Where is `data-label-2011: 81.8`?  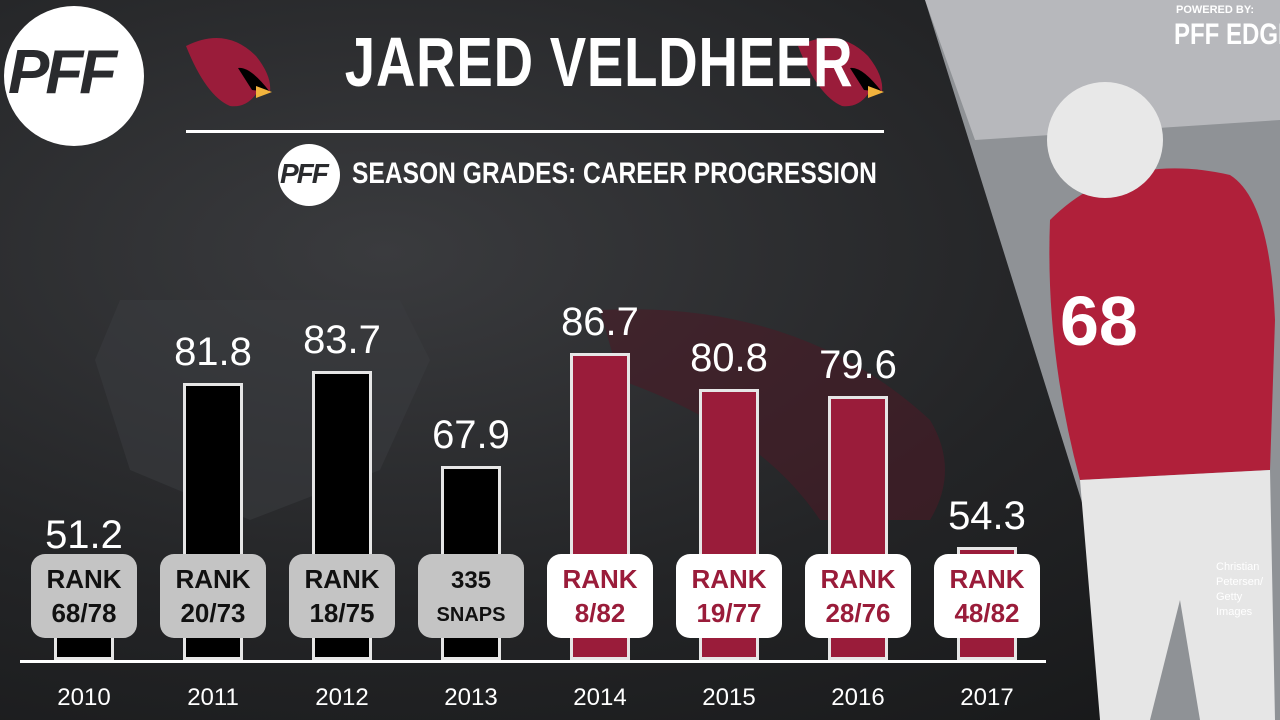 data-label-2011: 81.8 is located at coordinates (213, 352).